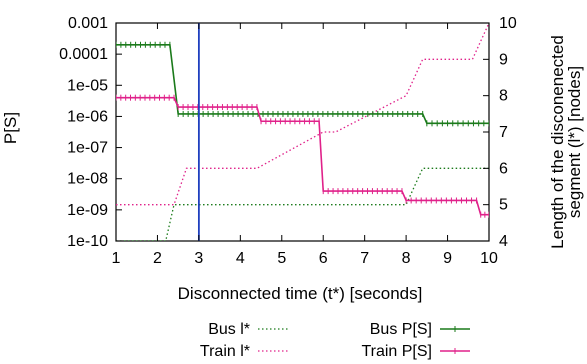 Image resolution: width=587 pixels, height=364 pixels. Describe the element at coordinates (88, 23) in the screenshot. I see `y-left-tick-label: 0.001` at that location.